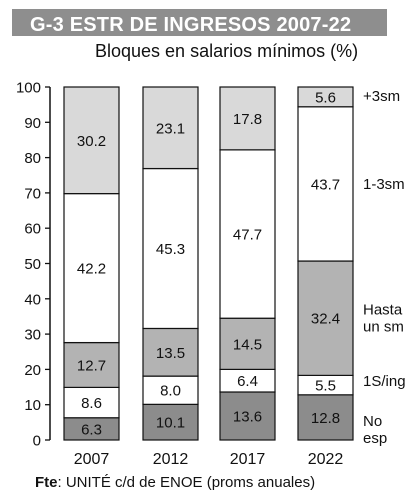 This screenshot has height=500, width=414. Describe the element at coordinates (32, 335) in the screenshot. I see `y-tick-label: 30` at that location.